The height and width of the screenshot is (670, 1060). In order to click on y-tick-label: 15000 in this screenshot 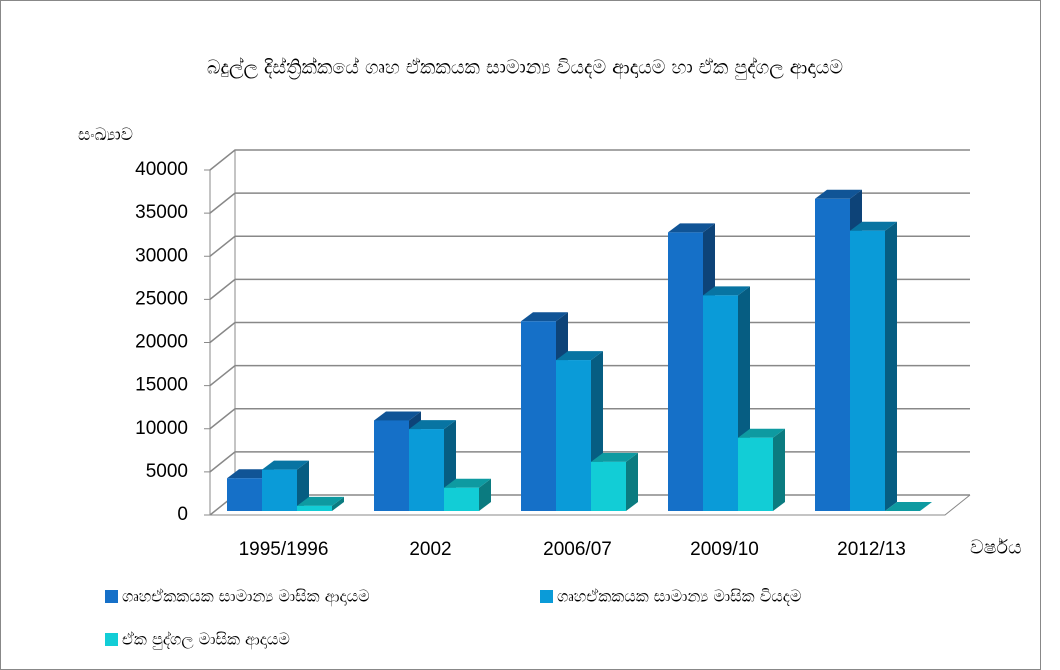, I will do `click(161, 385)`.